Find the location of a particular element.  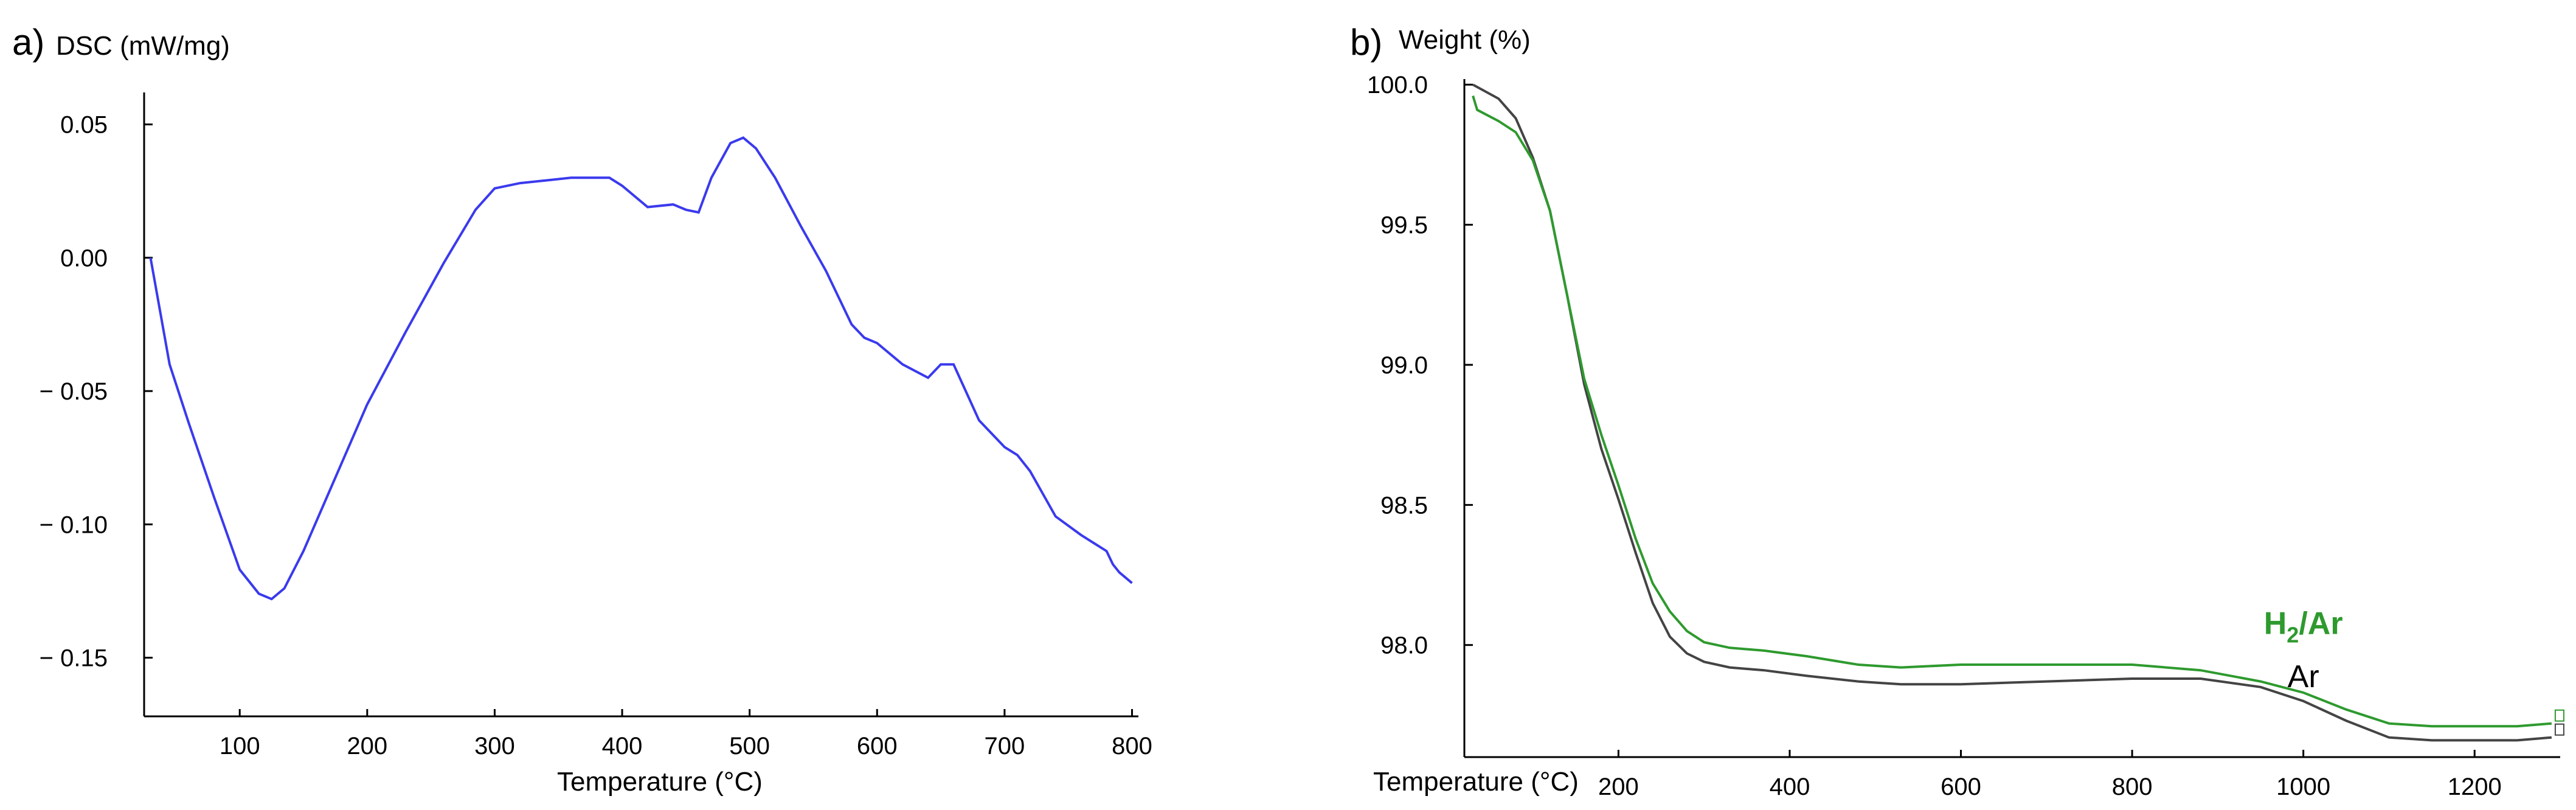

panel-b-end-markers is located at coordinates (2559, 722).